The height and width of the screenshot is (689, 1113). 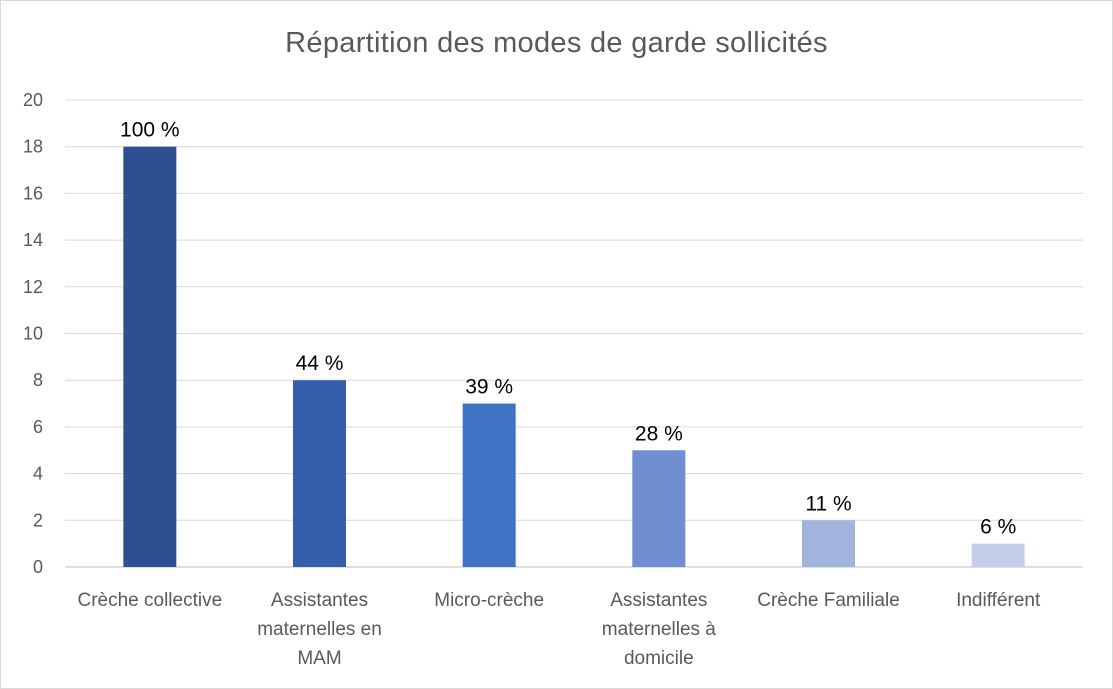 I want to click on data-label: 28 %, so click(x=659, y=433).